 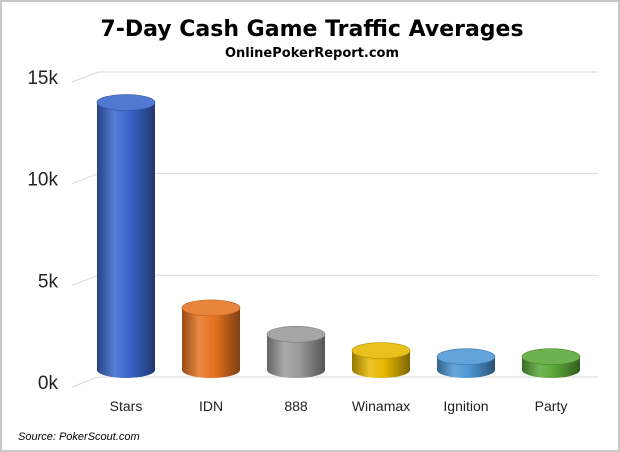 I want to click on x-tick-label: Ignition, so click(x=465, y=406).